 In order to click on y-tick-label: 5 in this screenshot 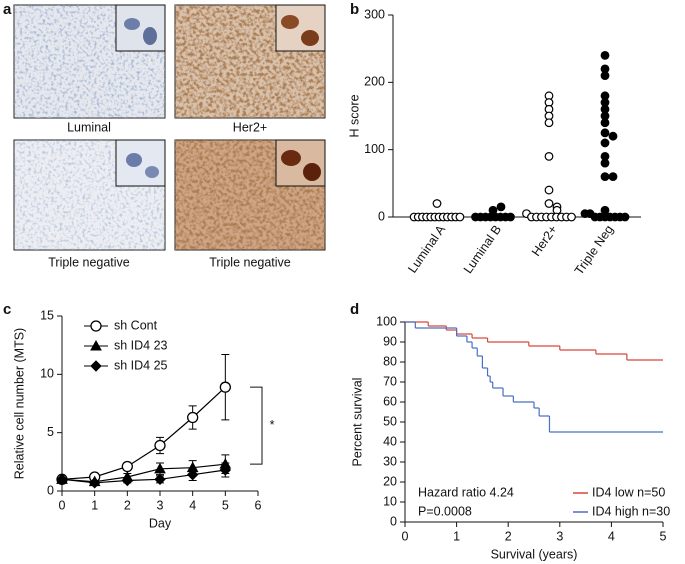, I will do `click(50, 432)`.